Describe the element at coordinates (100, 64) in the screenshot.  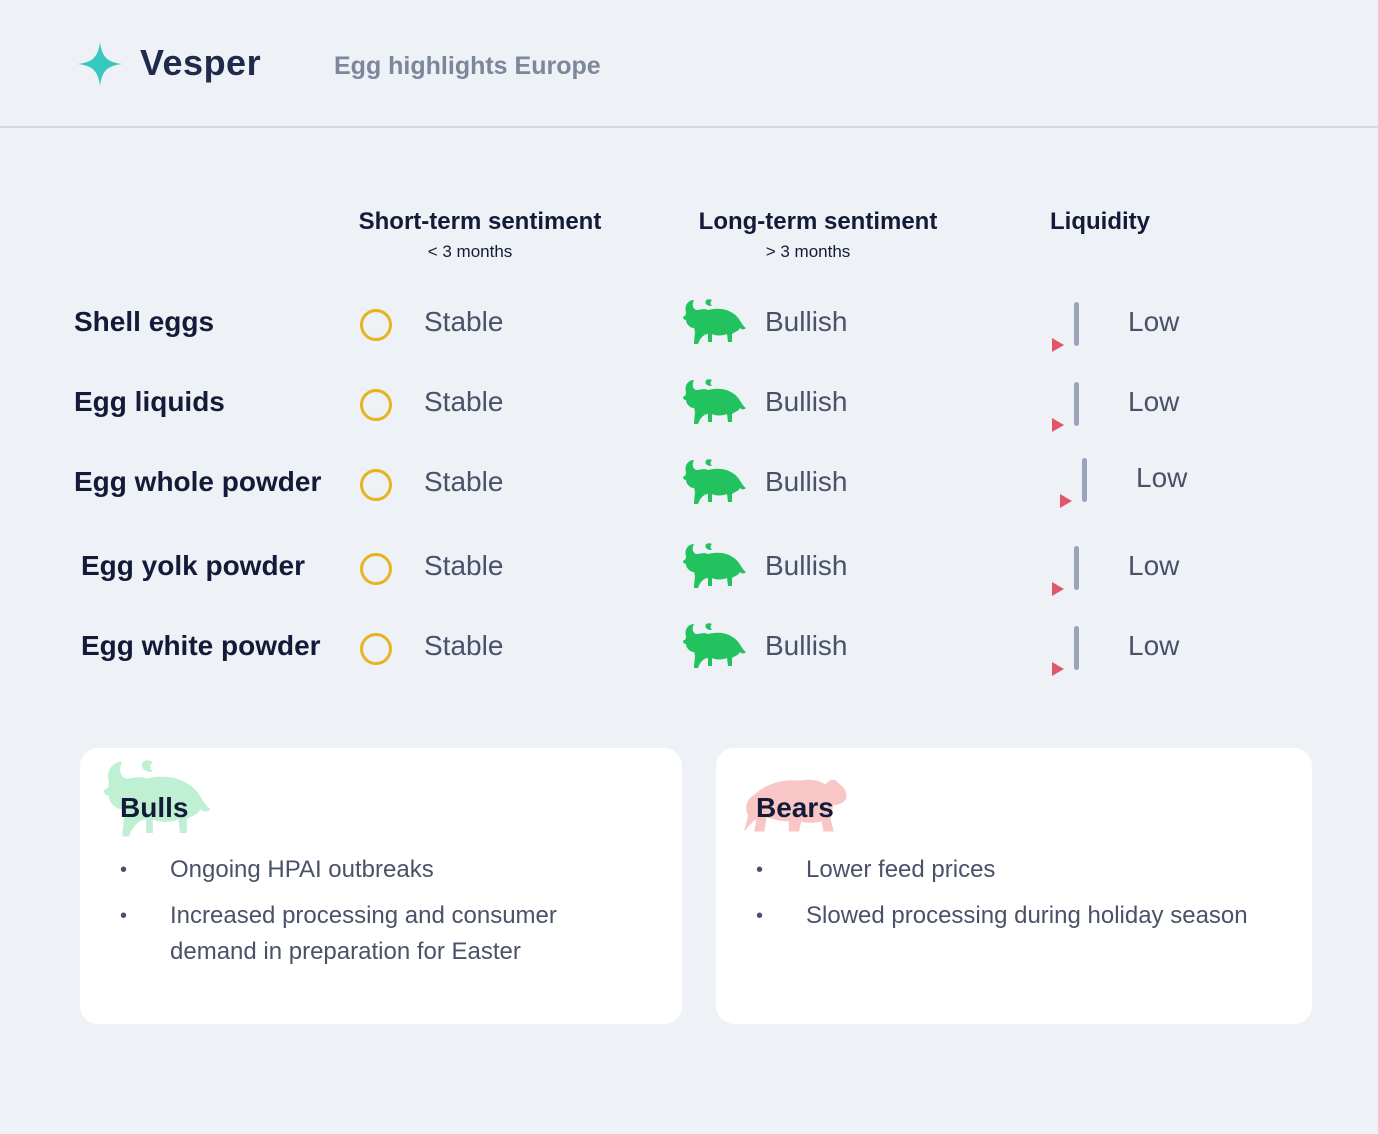
I see `sparkle-star-icon` at that location.